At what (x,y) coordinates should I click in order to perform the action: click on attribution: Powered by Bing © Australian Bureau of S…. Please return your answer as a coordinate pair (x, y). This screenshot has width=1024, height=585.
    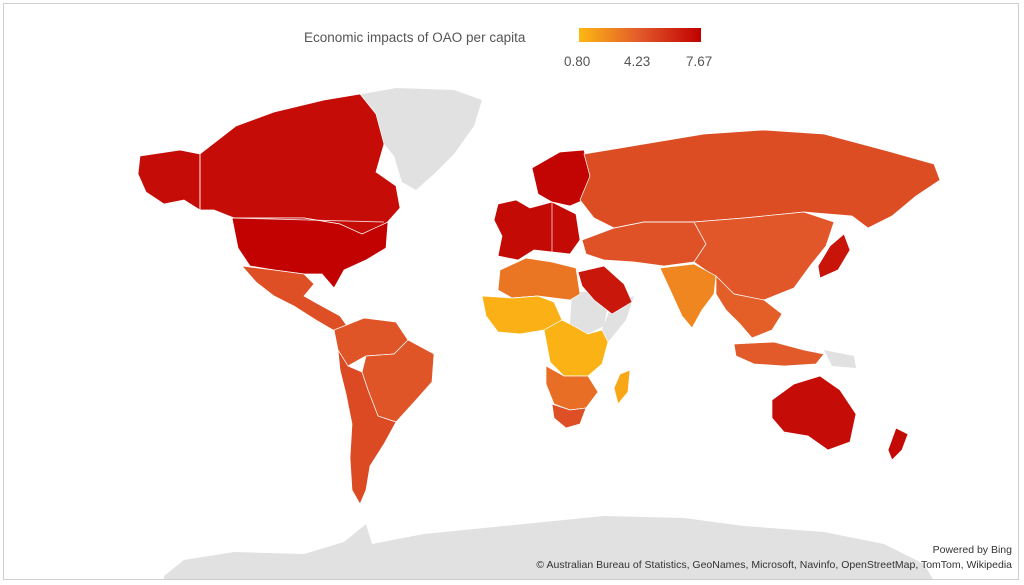
    Looking at the image, I should click on (774, 558).